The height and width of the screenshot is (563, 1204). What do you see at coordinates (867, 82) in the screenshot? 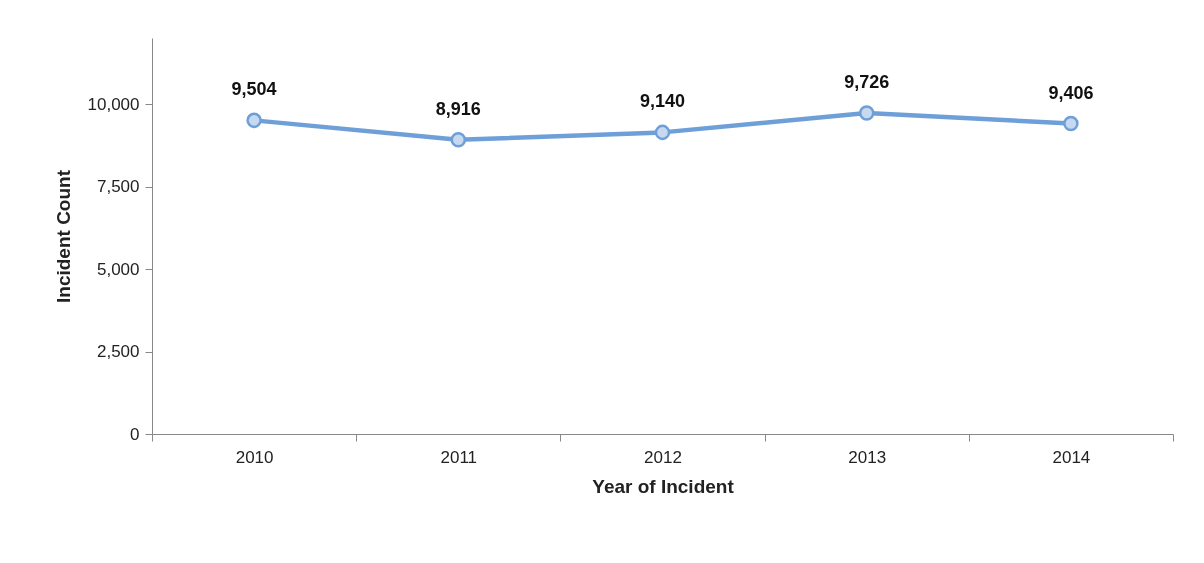
I see `data-label: 9,726` at bounding box center [867, 82].